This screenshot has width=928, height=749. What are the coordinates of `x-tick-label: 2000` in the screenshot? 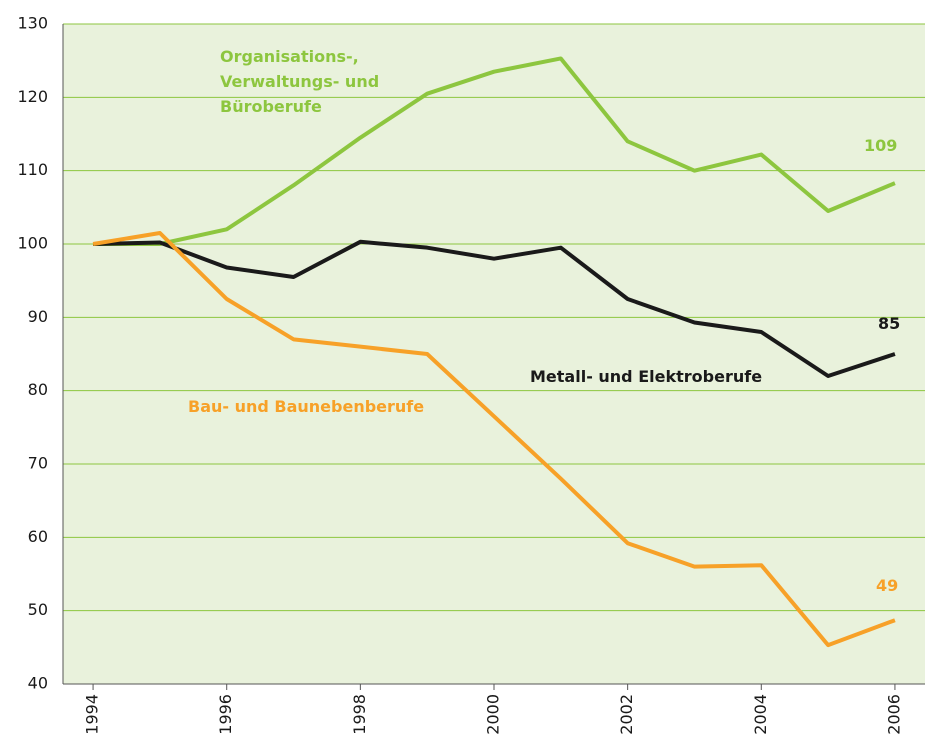 It's located at (493, 714).